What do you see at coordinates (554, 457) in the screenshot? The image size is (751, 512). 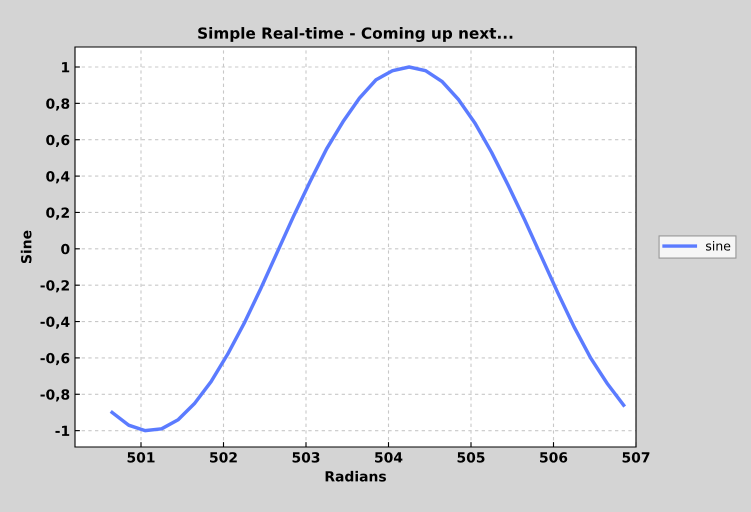 I see `x-tick-label: 506` at bounding box center [554, 457].